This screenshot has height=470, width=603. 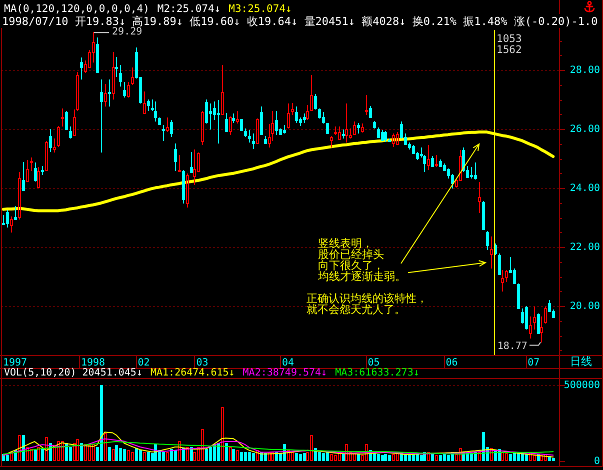 I want to click on annotation: 29.29, so click(x=127, y=32).